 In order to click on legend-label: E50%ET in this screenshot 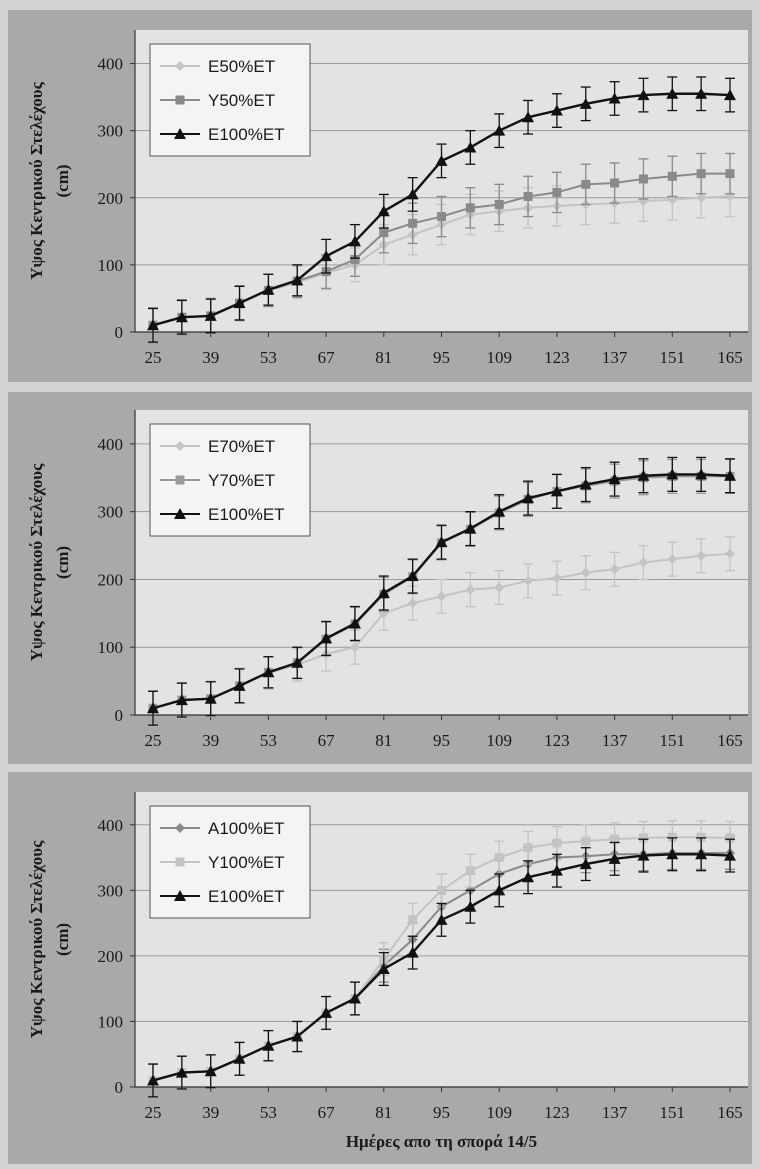, I will do `click(241, 66)`.